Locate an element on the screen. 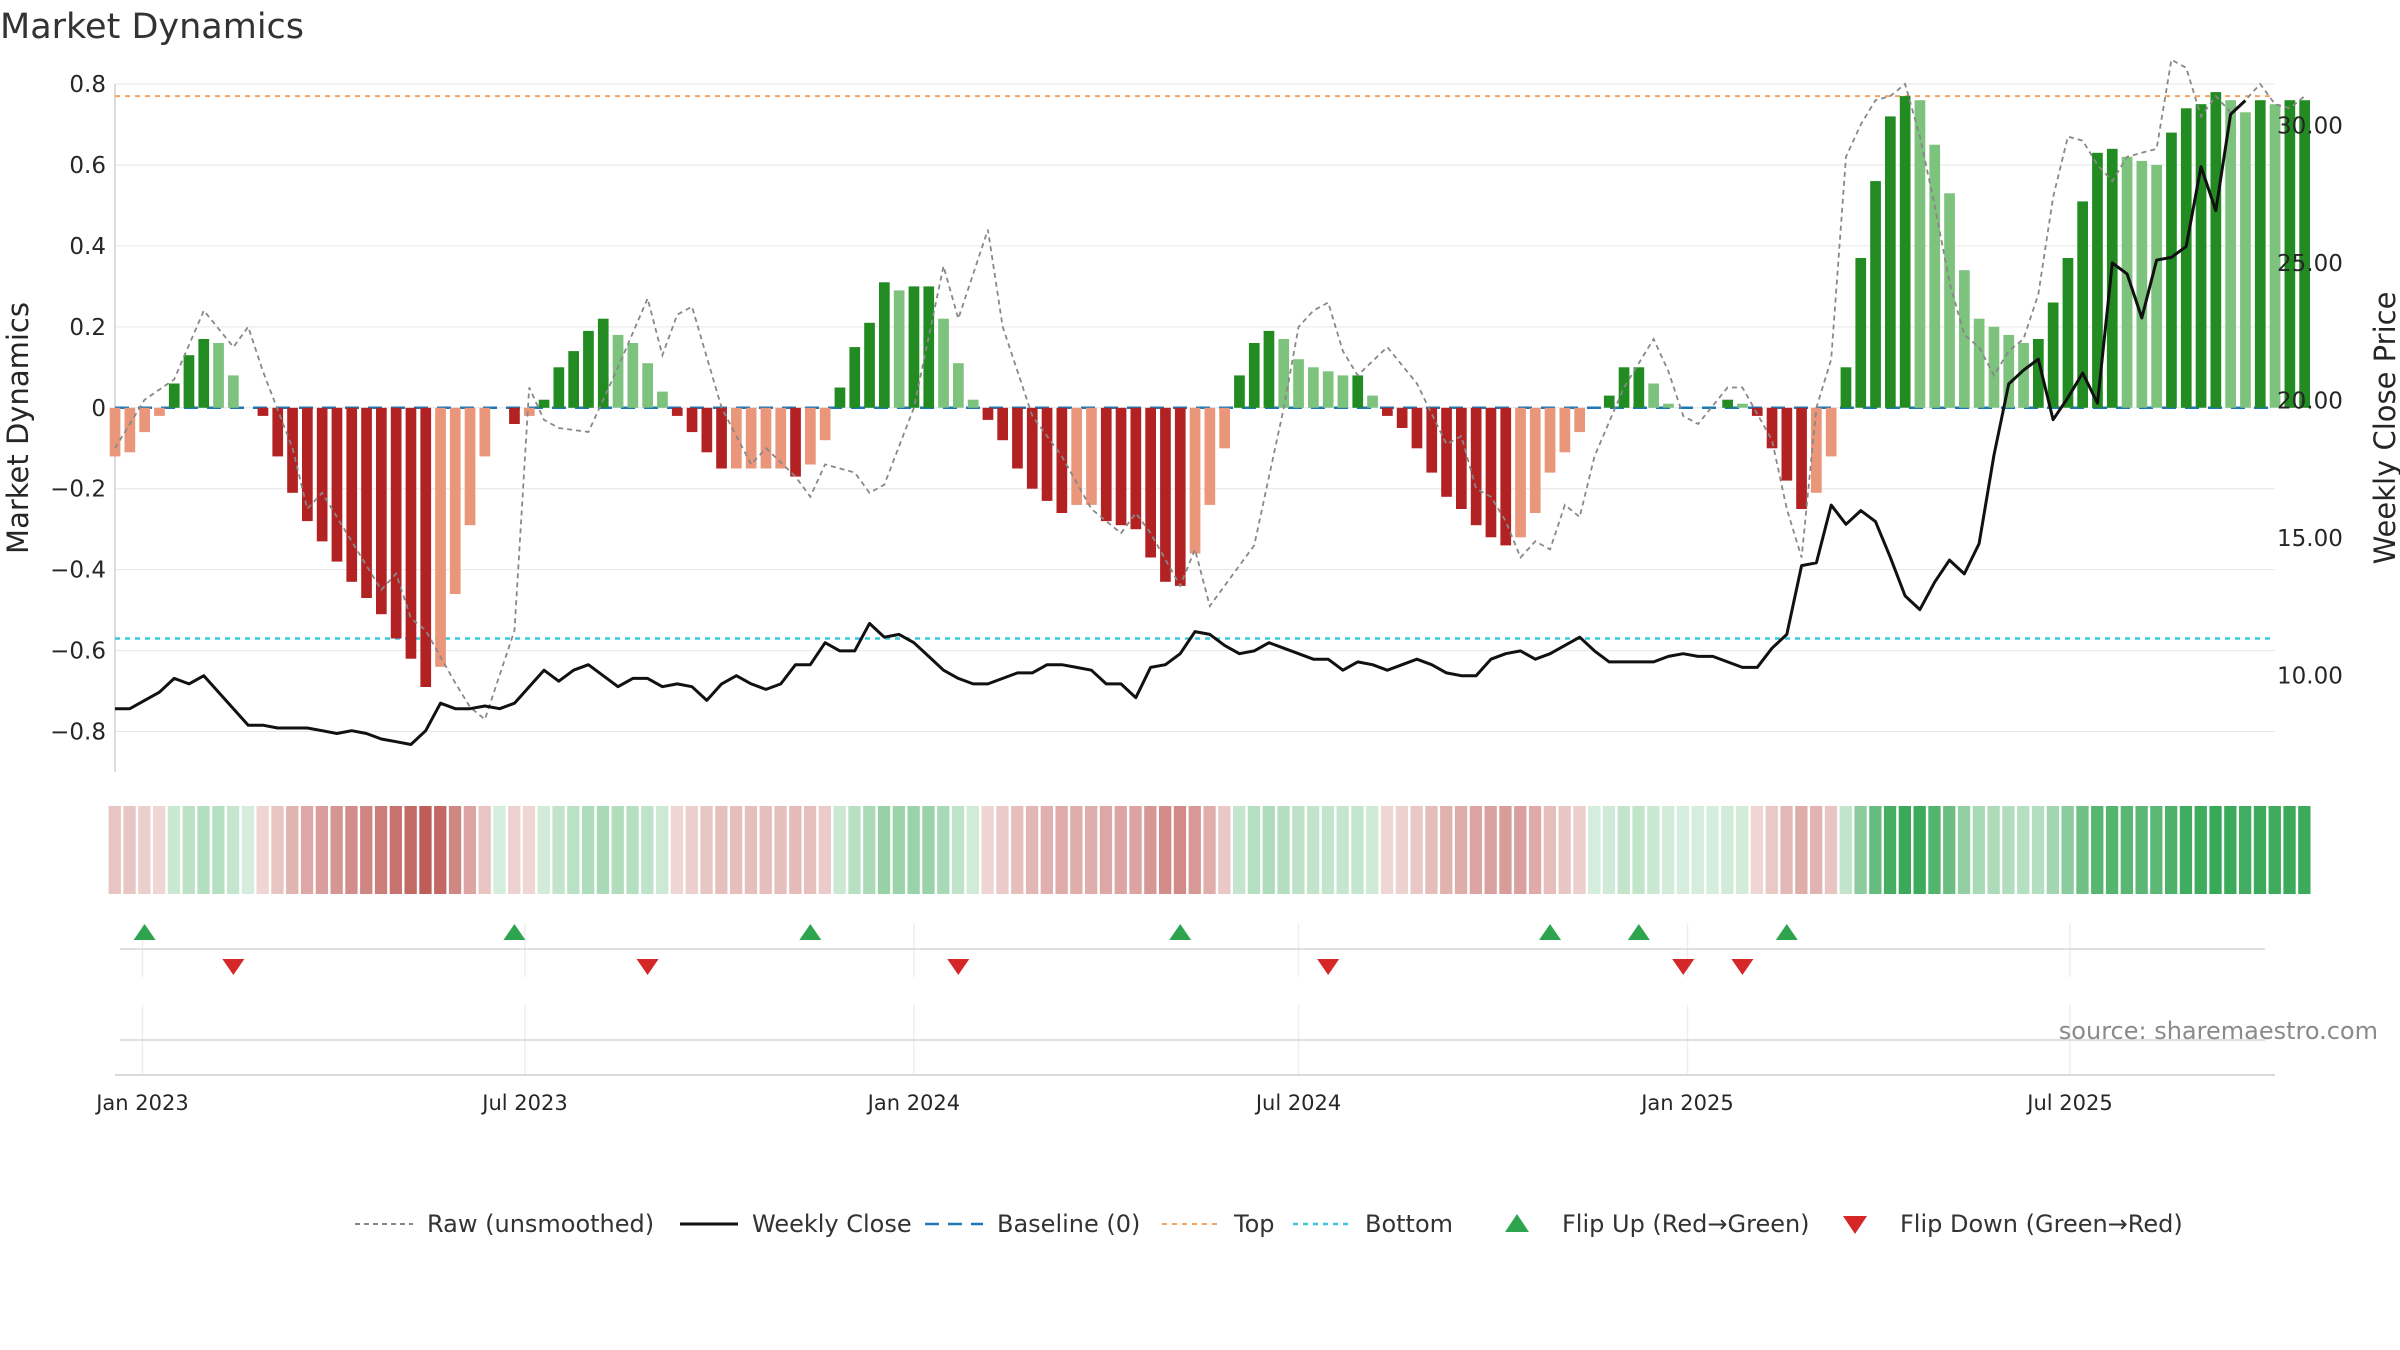 Image resolution: width=2400 pixels, height=1350 pixels. source-label: source: sharemaestro.com is located at coordinates (2218, 1031).